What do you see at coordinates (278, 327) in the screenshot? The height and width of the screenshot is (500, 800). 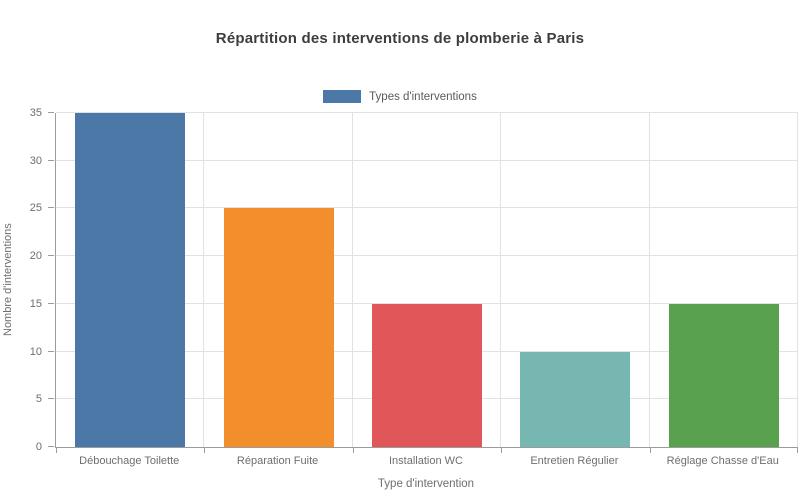 I see `bar-r-paration-fuite` at bounding box center [278, 327].